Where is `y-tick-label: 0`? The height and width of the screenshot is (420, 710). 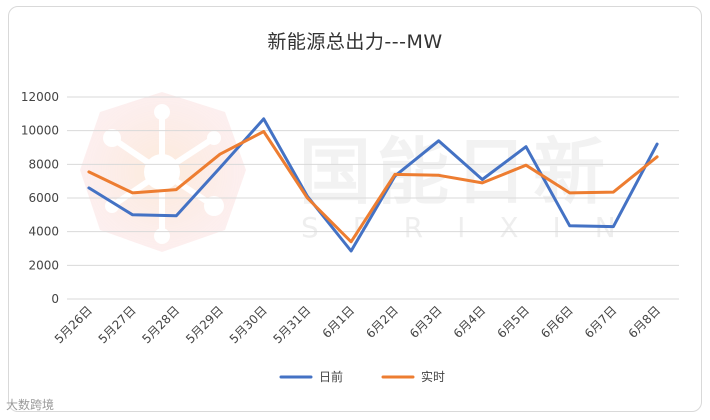
y-tick-label: 0 is located at coordinates (55, 299).